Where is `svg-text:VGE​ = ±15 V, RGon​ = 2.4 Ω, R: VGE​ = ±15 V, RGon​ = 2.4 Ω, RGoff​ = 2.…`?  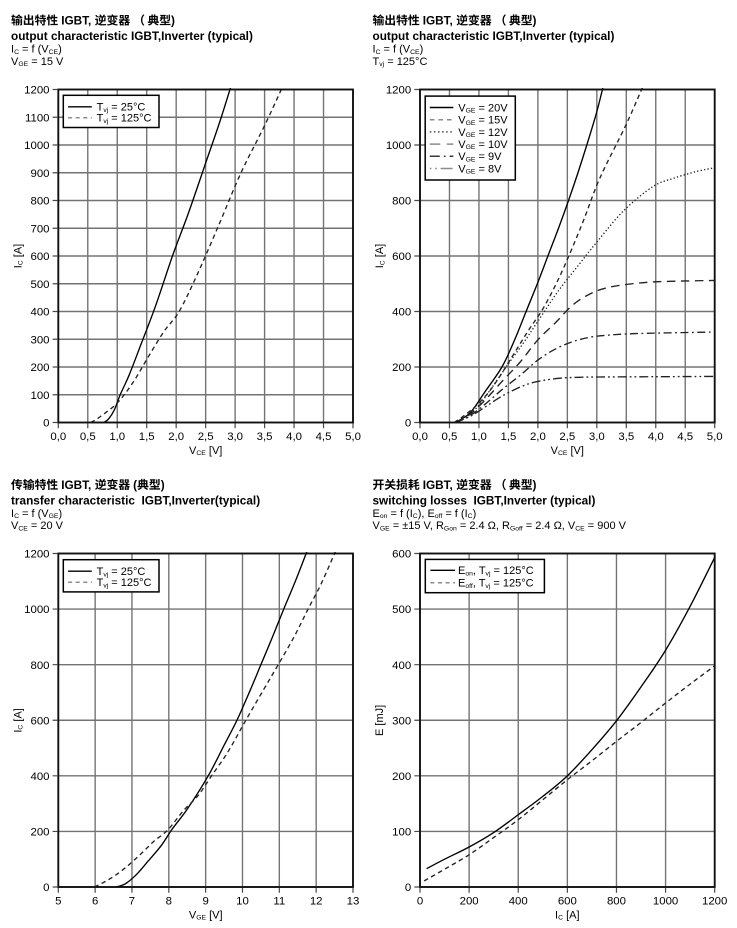
svg-text:VGE​ = ±15 V, RGon​ = 2.4 Ω, R: VGE​ = ±15 V, RGon​ = 2.4 Ω, RGoff​ = 2.… is located at coordinates (500, 526).